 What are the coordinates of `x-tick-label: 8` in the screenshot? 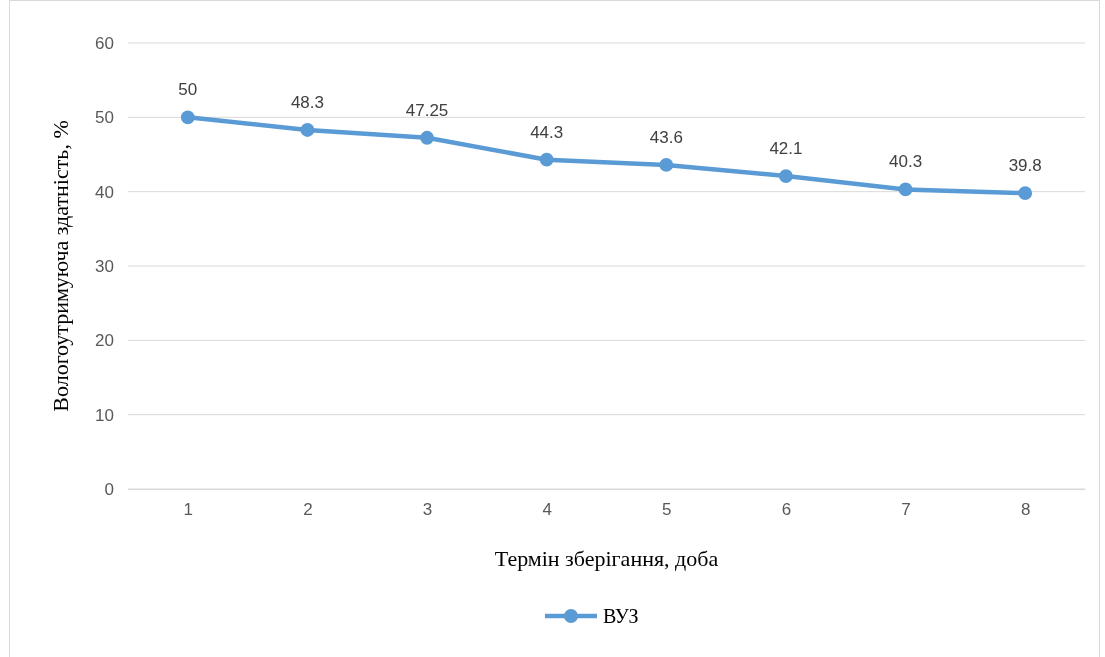 It's located at (1025, 510).